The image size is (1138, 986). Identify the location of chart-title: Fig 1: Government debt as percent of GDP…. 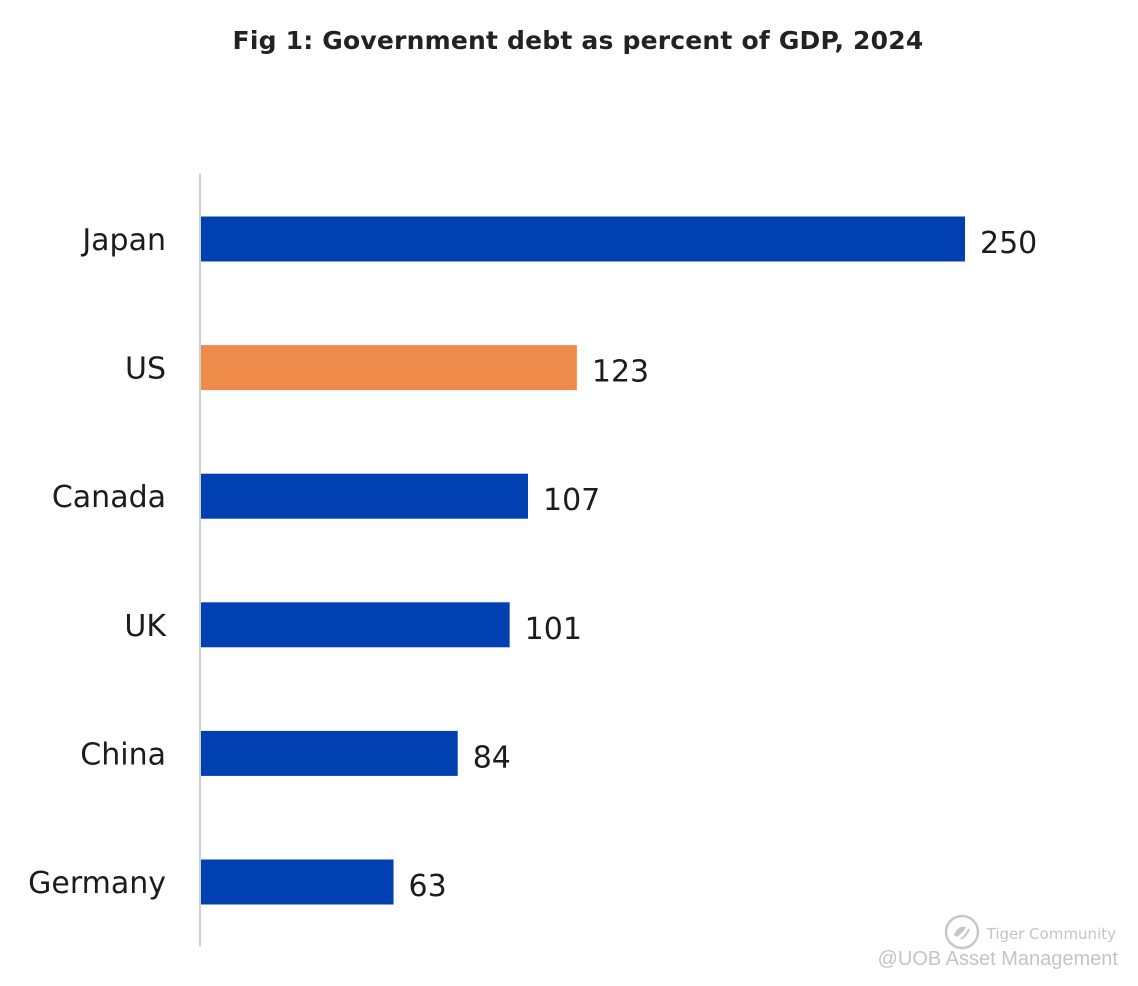
(578, 40).